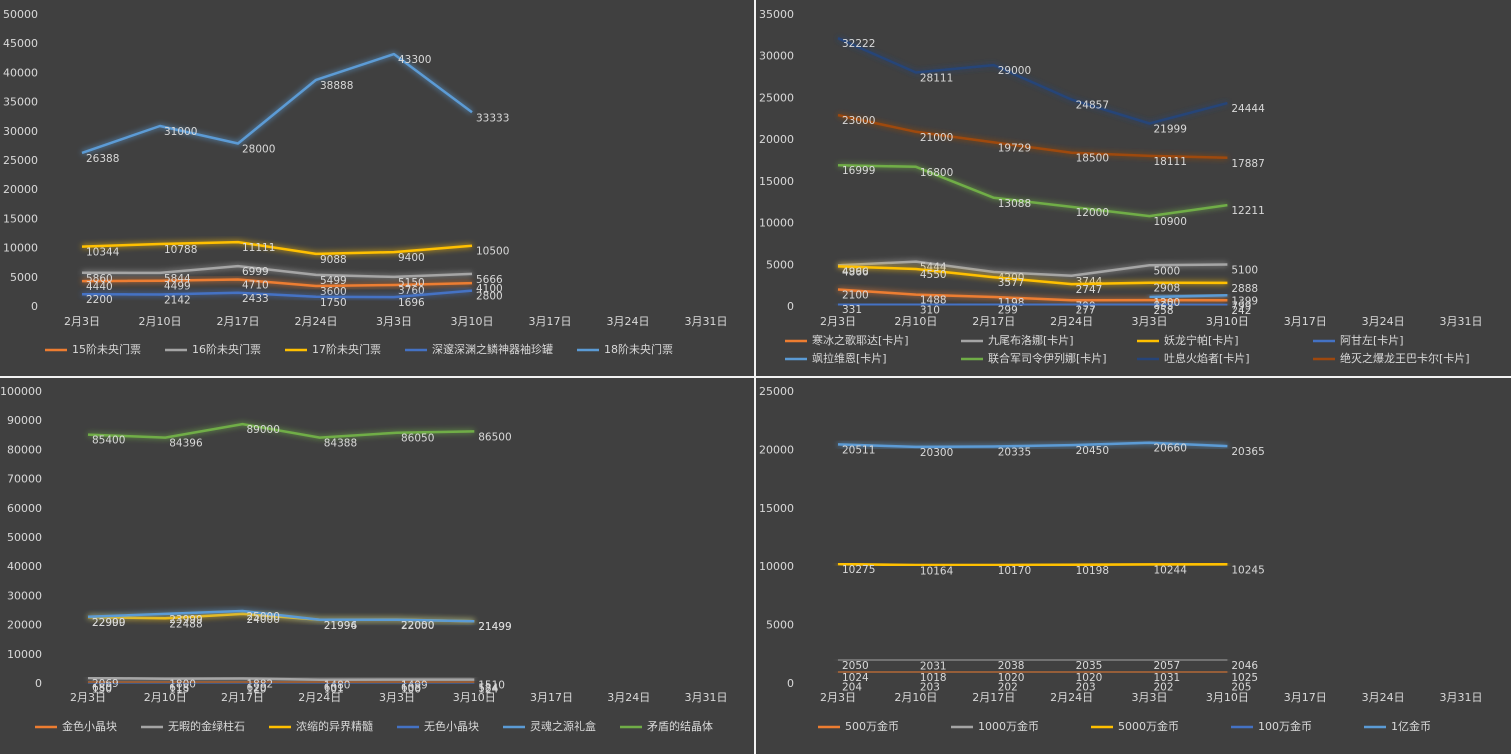 The width and height of the screenshot is (1511, 754). Describe the element at coordinates (1014, 452) in the screenshot. I see `data-label: 20335` at that location.